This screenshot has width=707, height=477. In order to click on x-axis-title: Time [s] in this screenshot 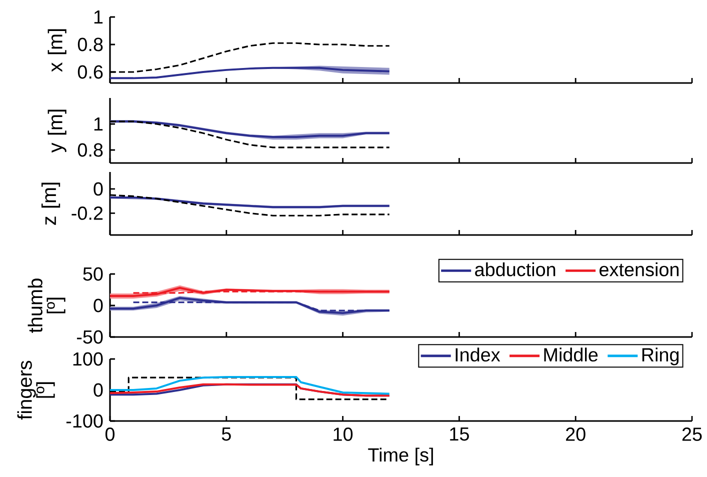, I will do `click(400, 457)`.